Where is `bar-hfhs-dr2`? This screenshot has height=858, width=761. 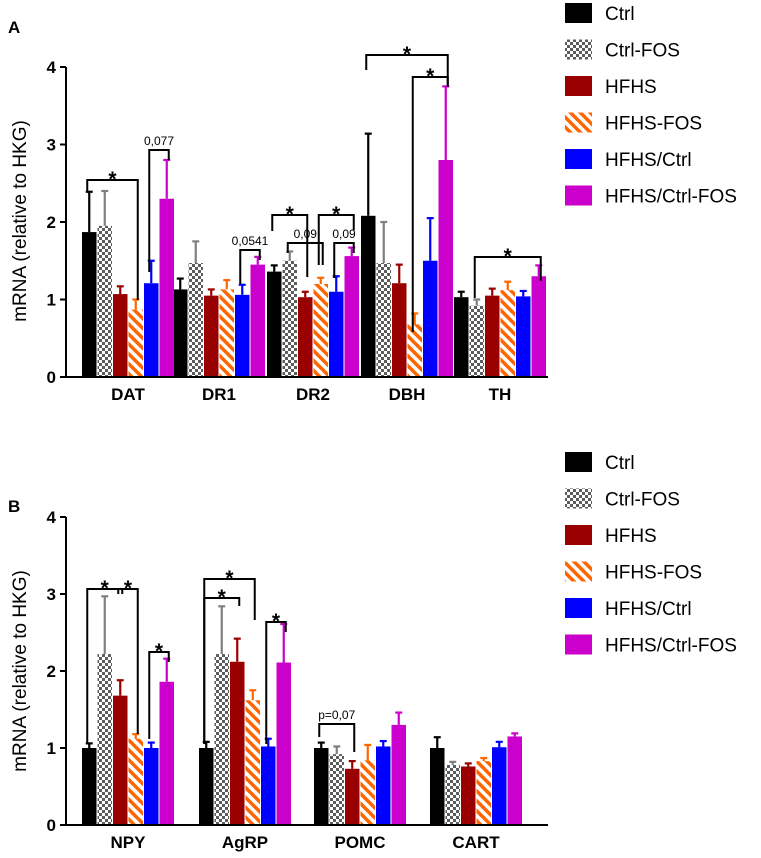 bar-hfhs-dr2 is located at coordinates (305, 337).